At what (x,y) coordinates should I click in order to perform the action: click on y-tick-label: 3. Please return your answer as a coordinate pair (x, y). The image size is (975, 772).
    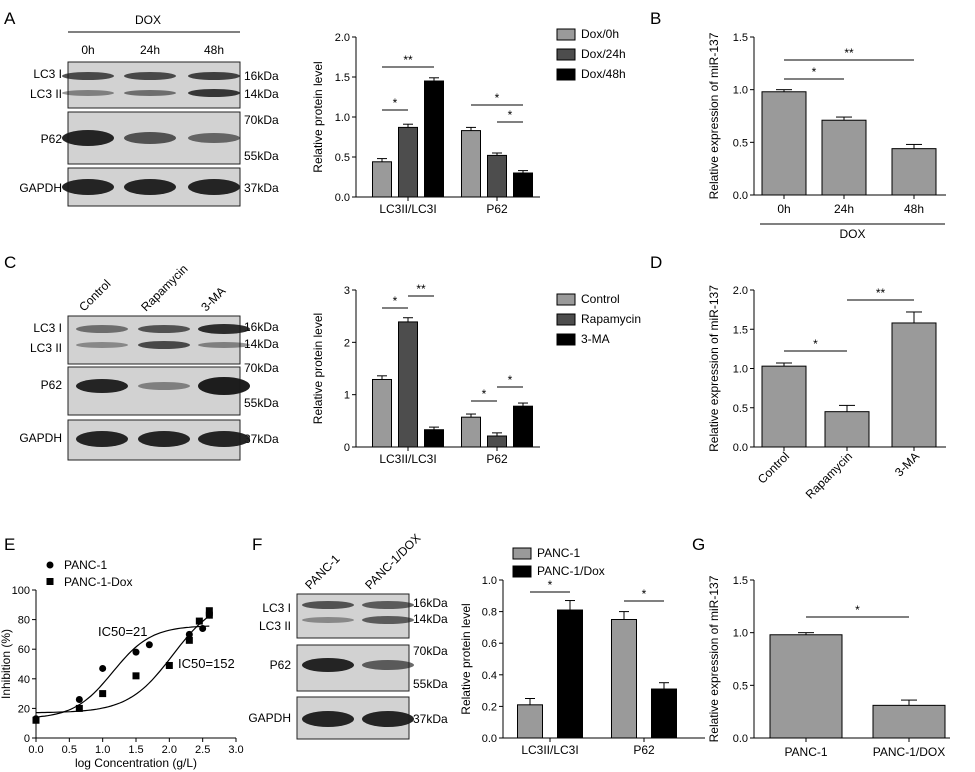
    Looking at the image, I should click on (347, 291).